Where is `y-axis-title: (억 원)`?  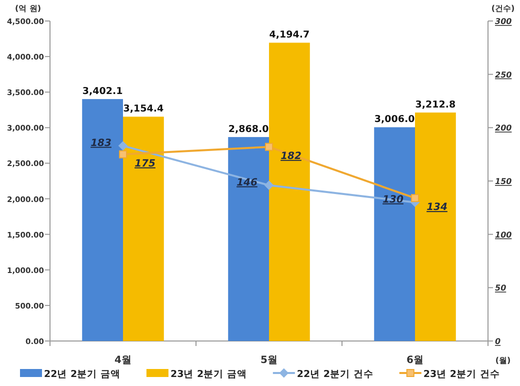 y-axis-title: (억 원) is located at coordinates (28, 8).